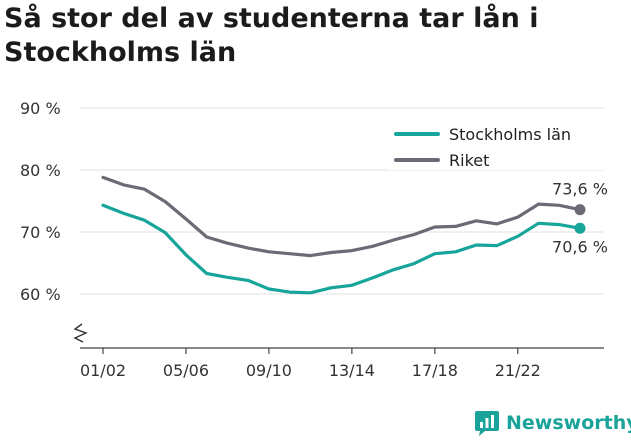 The height and width of the screenshot is (440, 631). Describe the element at coordinates (580, 210) in the screenshot. I see `series-end-point-riket` at that location.